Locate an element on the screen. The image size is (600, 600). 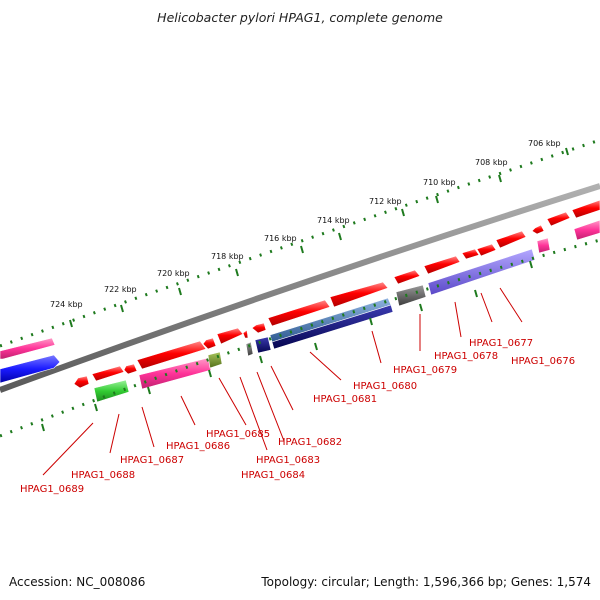
gene-label: HPAG1_0686 is located at coordinates (198, 446).